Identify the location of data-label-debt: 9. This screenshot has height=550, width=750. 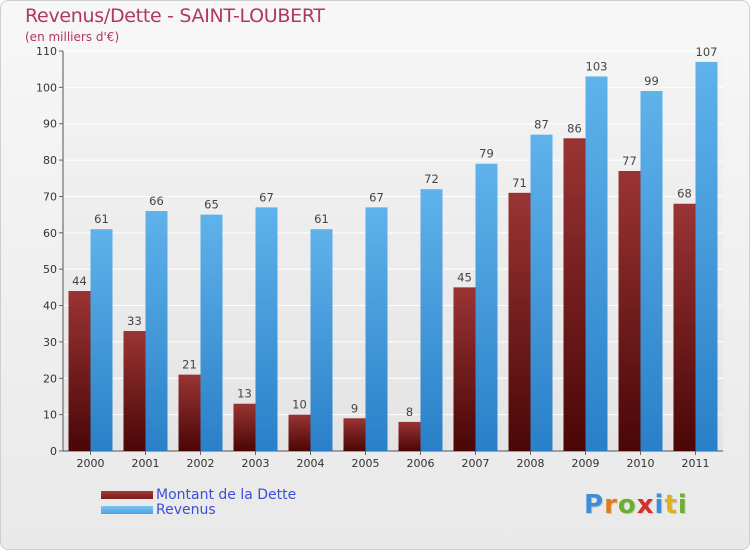
(354, 408).